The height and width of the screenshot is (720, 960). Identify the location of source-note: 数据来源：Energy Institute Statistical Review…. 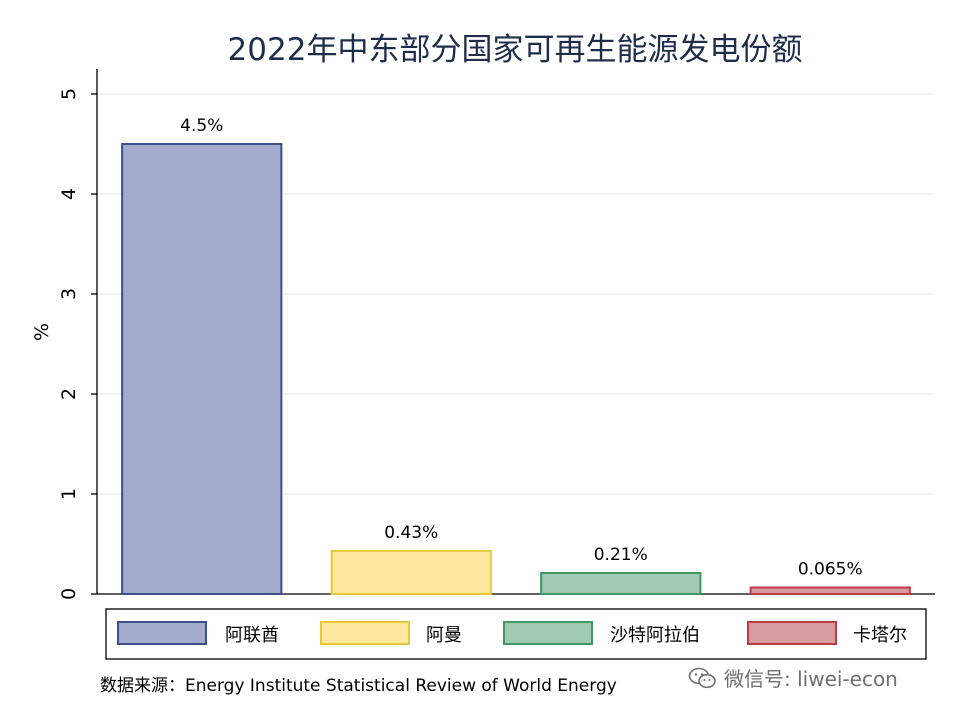
(358, 686).